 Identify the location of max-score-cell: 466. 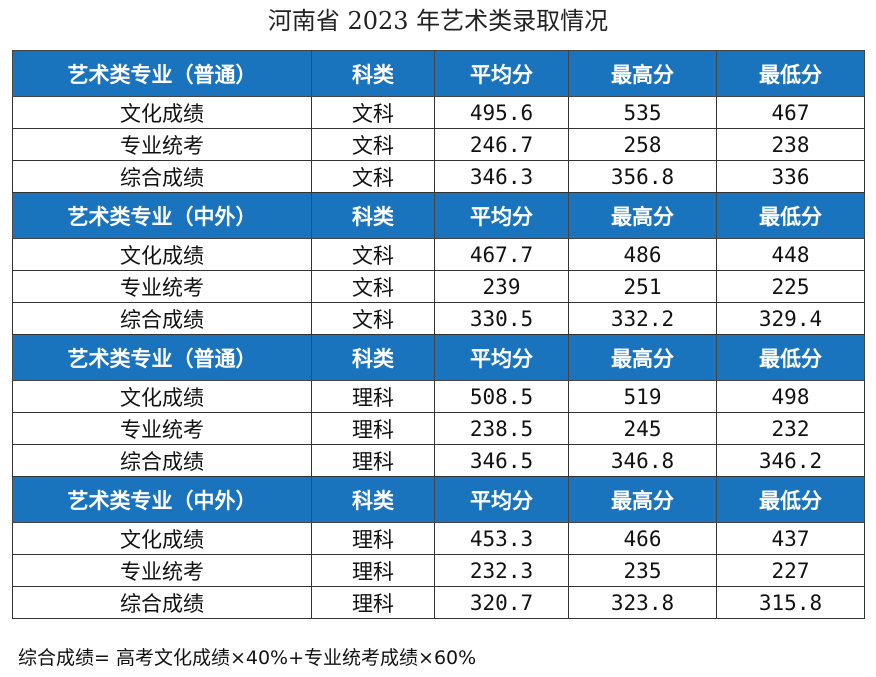
(642, 538).